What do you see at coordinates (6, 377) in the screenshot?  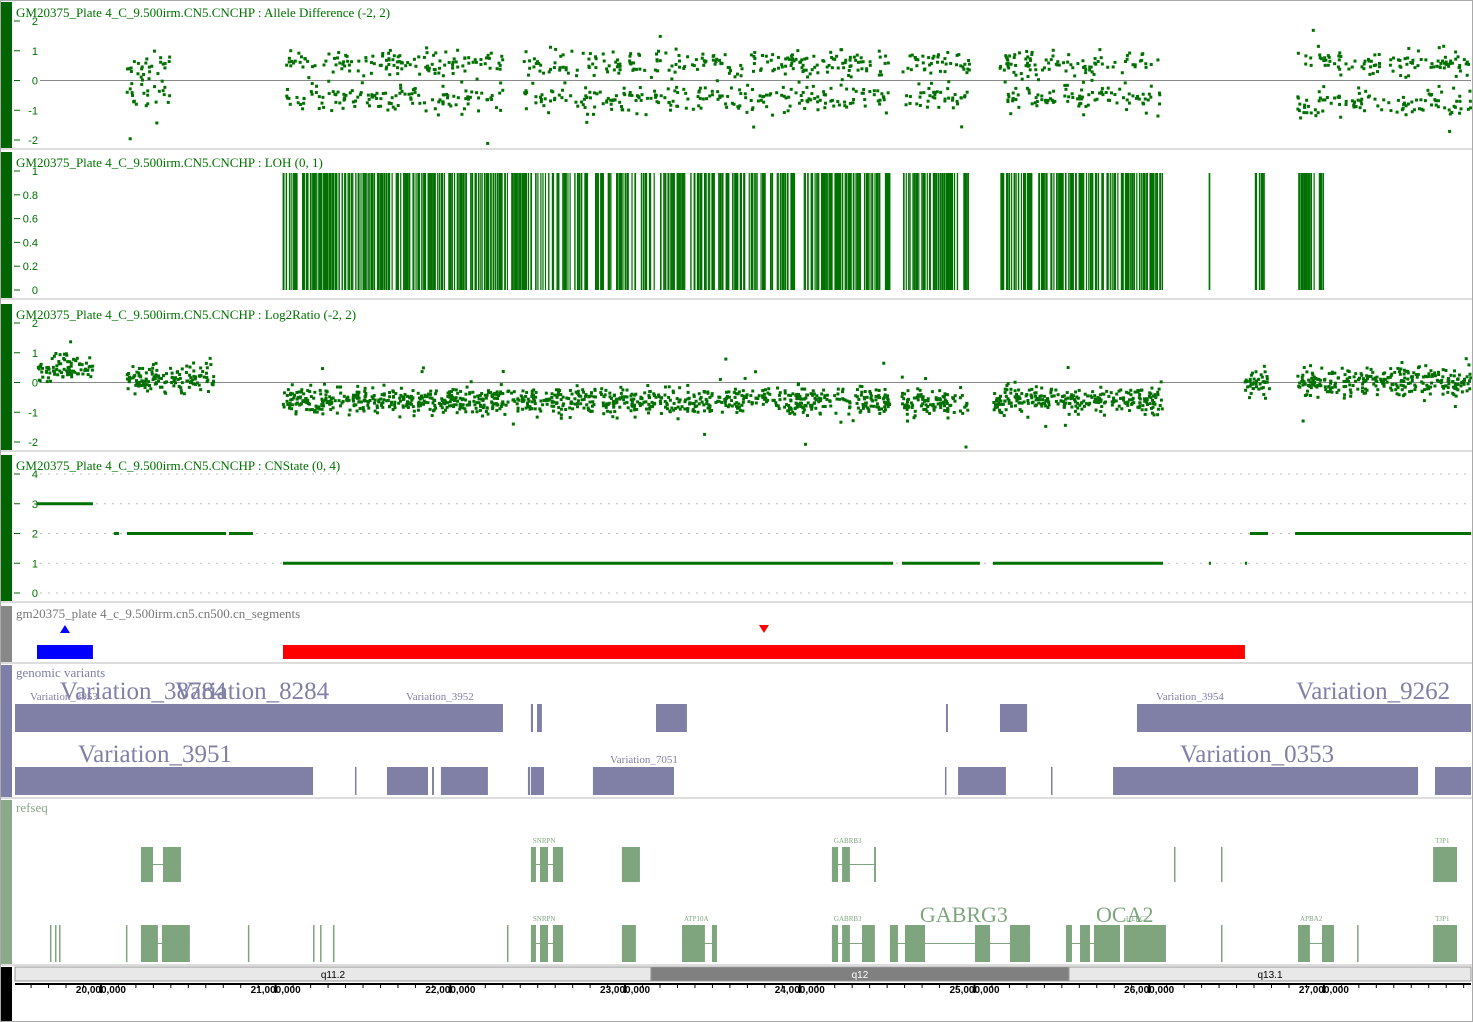 I see `track-handle` at bounding box center [6, 377].